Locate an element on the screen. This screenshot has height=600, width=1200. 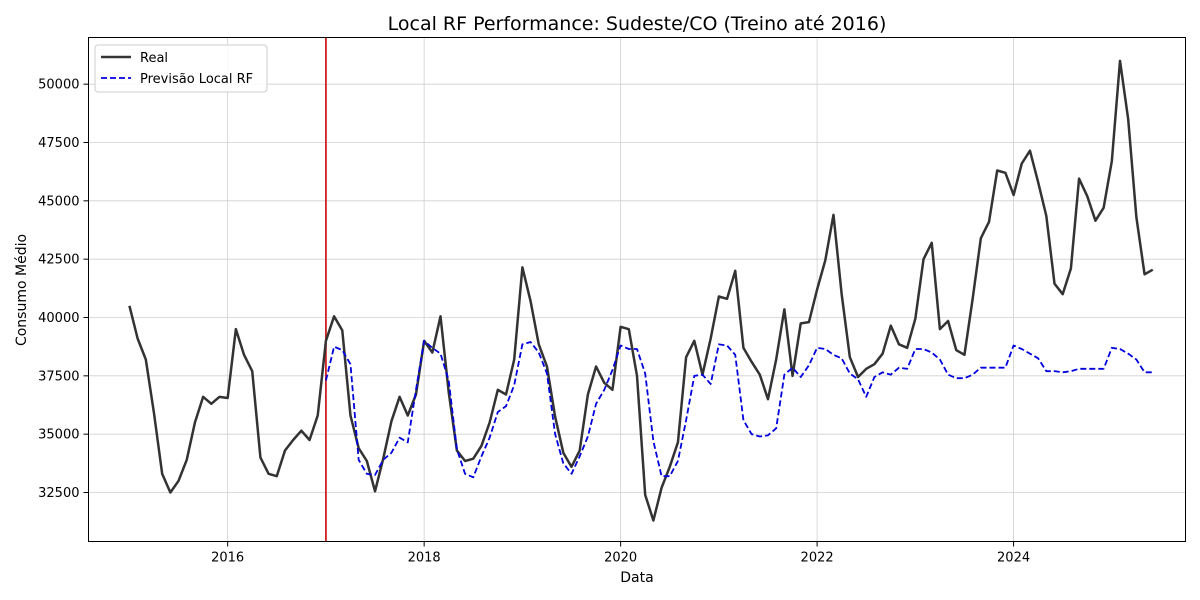
x-axis: 2016 2018 2020 2022 2024 is located at coordinates (620, 553).